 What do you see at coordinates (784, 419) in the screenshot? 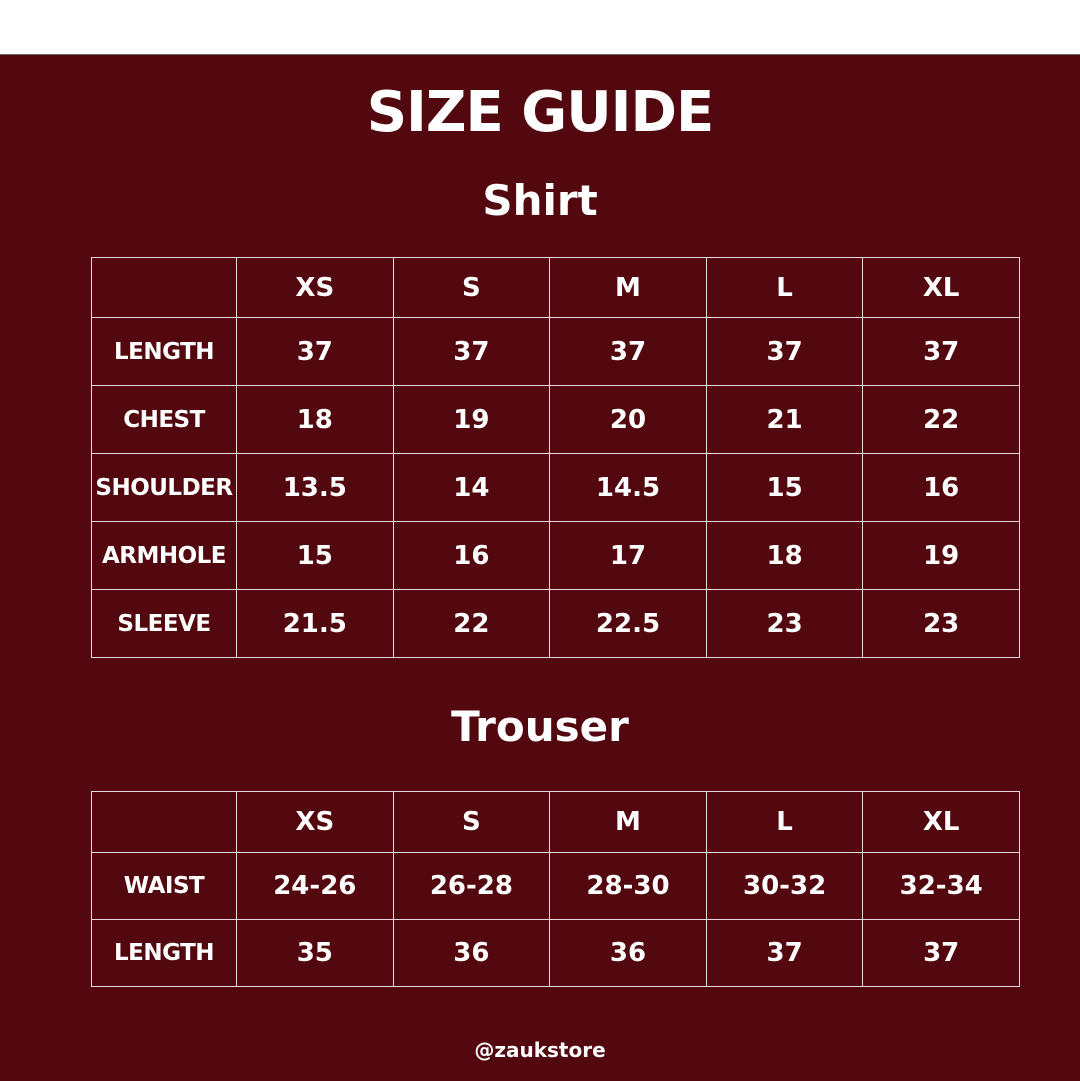
I see `measurement-cell: 21` at bounding box center [784, 419].